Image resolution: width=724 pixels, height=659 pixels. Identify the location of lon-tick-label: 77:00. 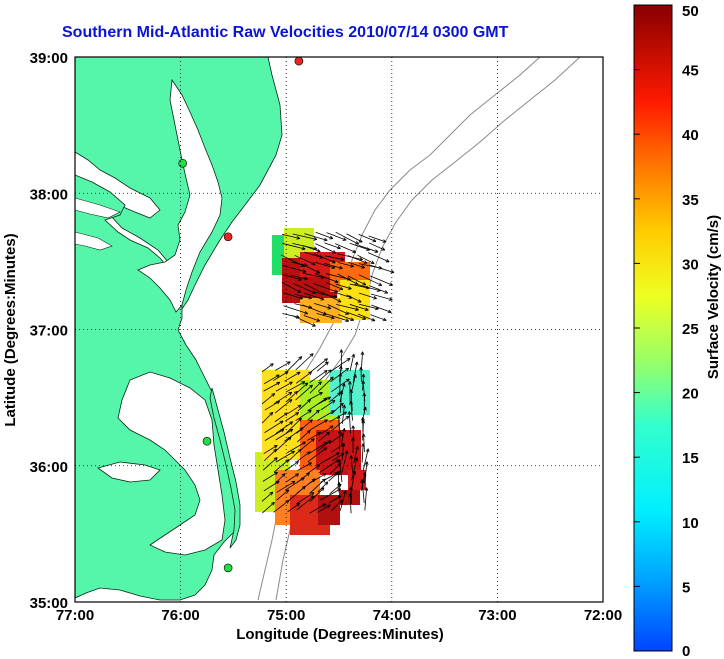
(75, 615).